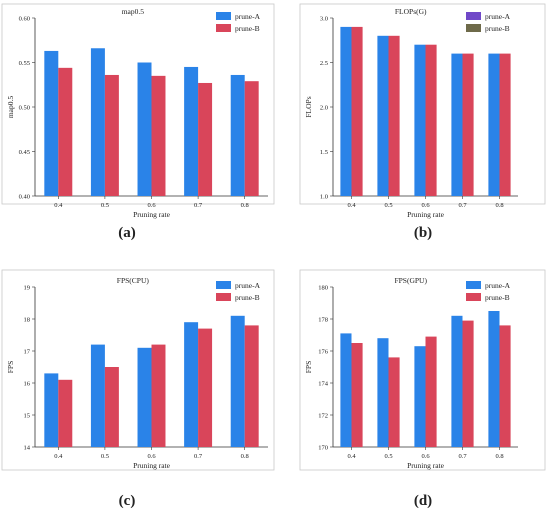 This screenshot has width=550, height=515. I want to click on y-tick-label: 180, so click(323, 287).